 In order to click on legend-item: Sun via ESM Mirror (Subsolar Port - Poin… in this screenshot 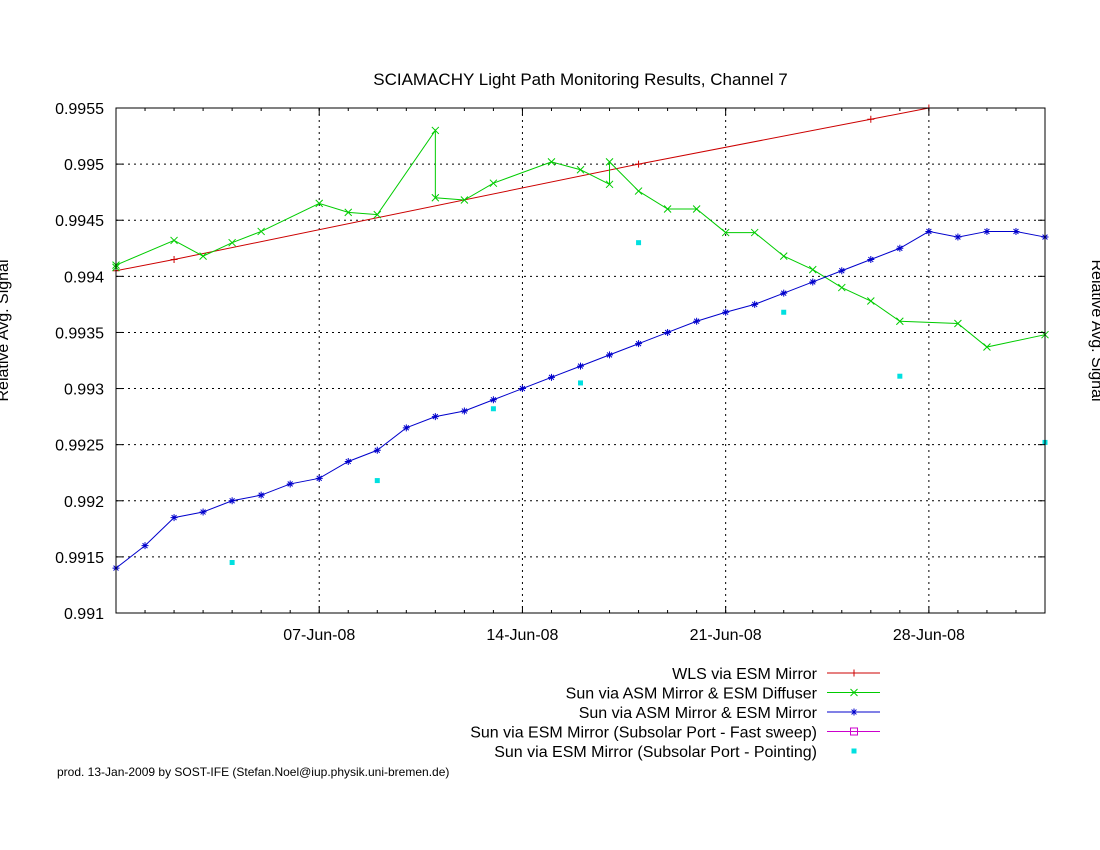, I will do `click(675, 752)`.